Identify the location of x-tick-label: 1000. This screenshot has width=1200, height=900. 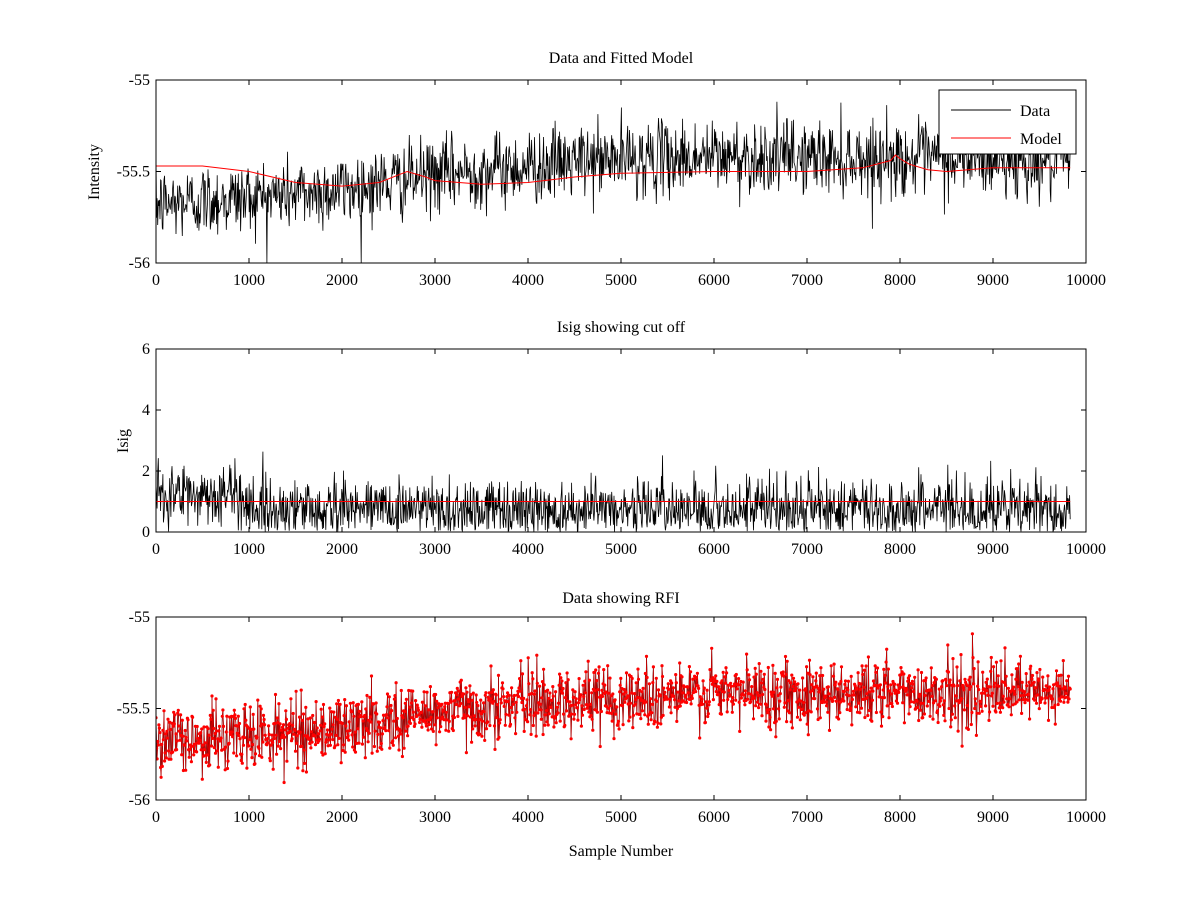
(249, 280).